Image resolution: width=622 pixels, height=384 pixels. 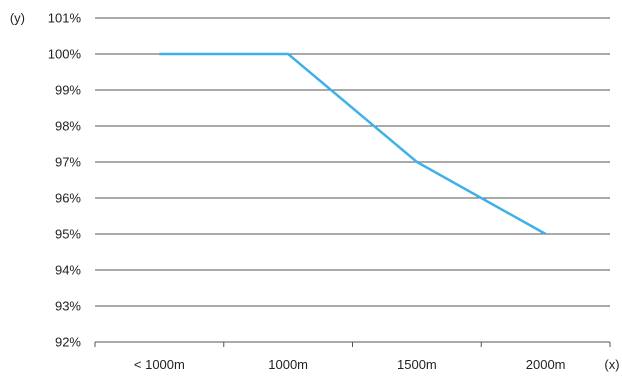 What do you see at coordinates (417, 364) in the screenshot?
I see `x-tick-label: 1500m` at bounding box center [417, 364].